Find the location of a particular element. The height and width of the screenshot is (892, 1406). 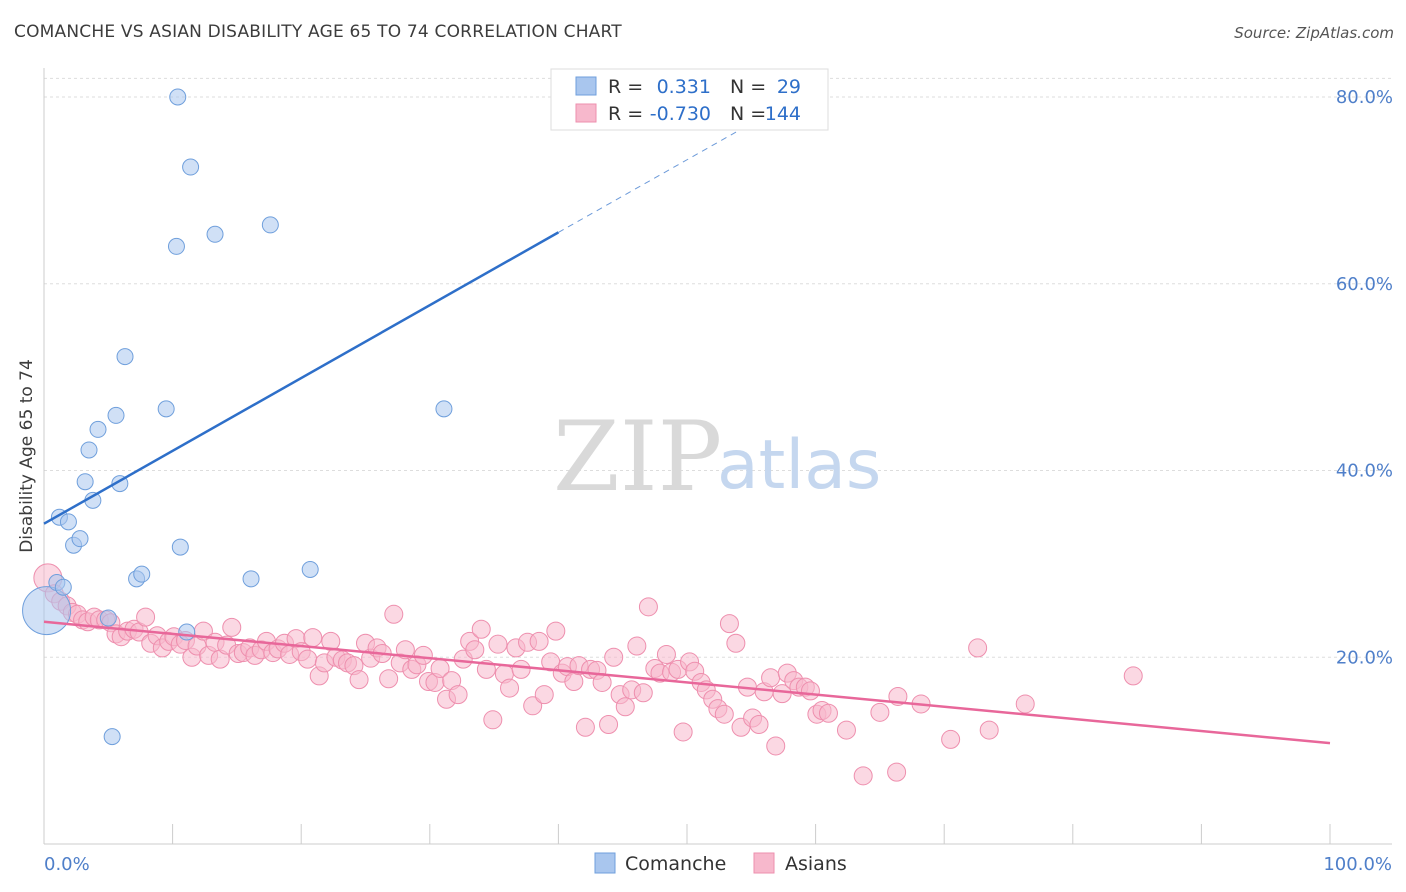

bottom-legend: Comanche Asians is located at coordinates (720, 863).